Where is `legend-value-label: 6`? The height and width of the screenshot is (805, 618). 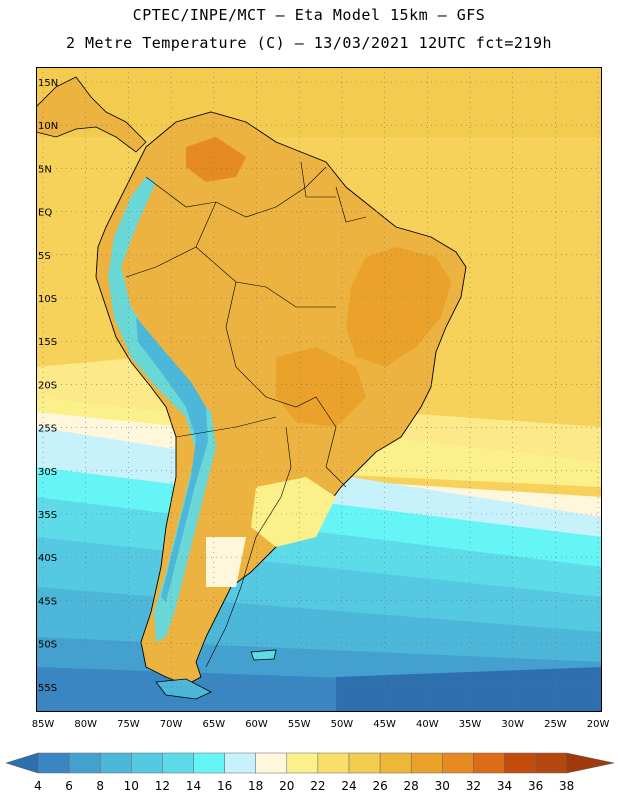
legend-value-label: 6 is located at coordinates (69, 786).